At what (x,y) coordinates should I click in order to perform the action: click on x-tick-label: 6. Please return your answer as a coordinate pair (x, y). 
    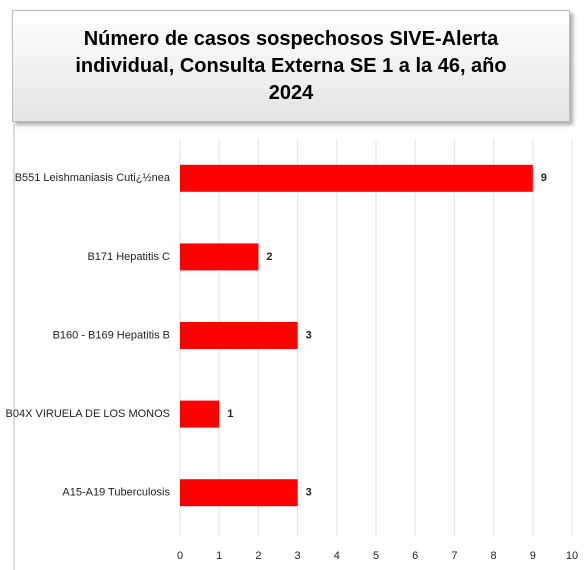
    Looking at the image, I should click on (415, 556).